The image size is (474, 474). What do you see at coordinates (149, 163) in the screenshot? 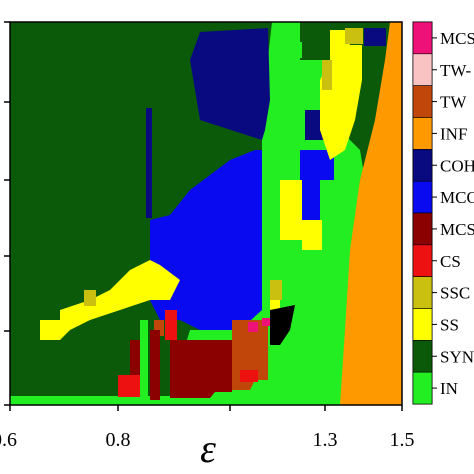
I see `region-coh-strip` at bounding box center [149, 163].